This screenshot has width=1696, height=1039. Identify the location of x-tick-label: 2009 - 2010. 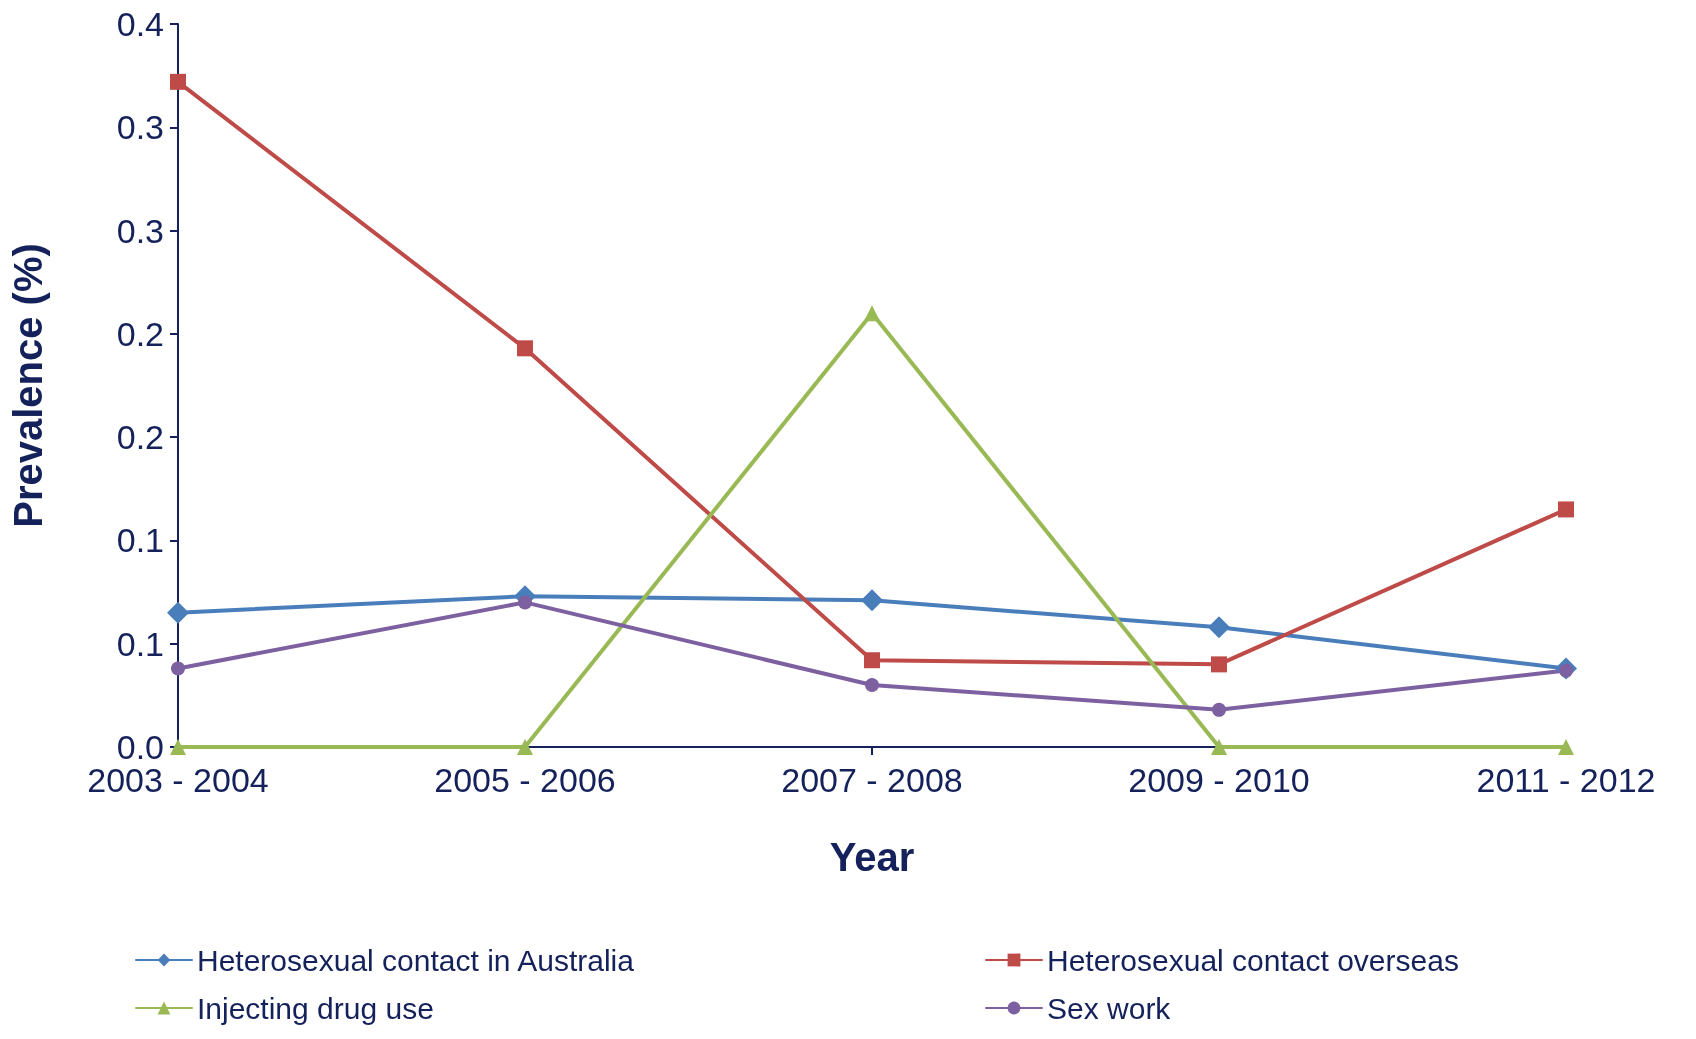
(1219, 780).